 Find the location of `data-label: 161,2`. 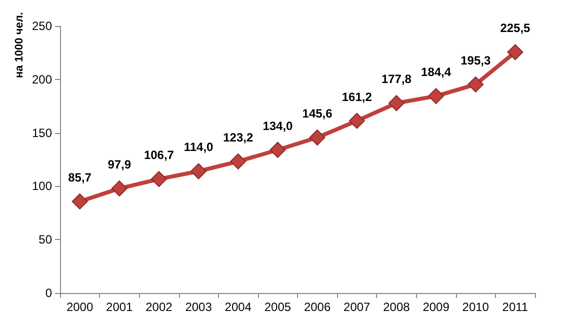

data-label: 161,2 is located at coordinates (357, 97).